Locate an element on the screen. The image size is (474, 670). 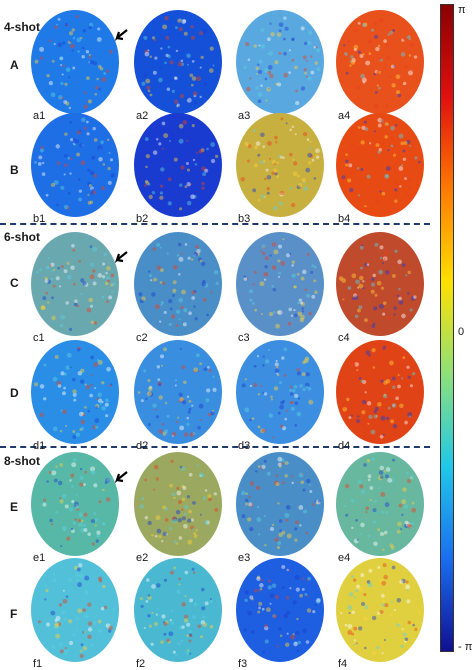
panel-label-b1: b1 is located at coordinates (39, 219).